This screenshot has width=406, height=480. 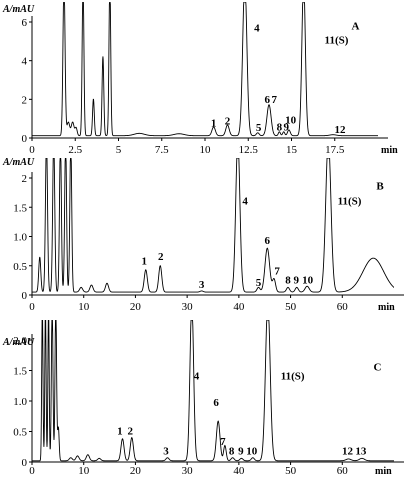 What do you see at coordinates (25, 23) in the screenshot?
I see `y-tick-label-A: 6` at bounding box center [25, 23].